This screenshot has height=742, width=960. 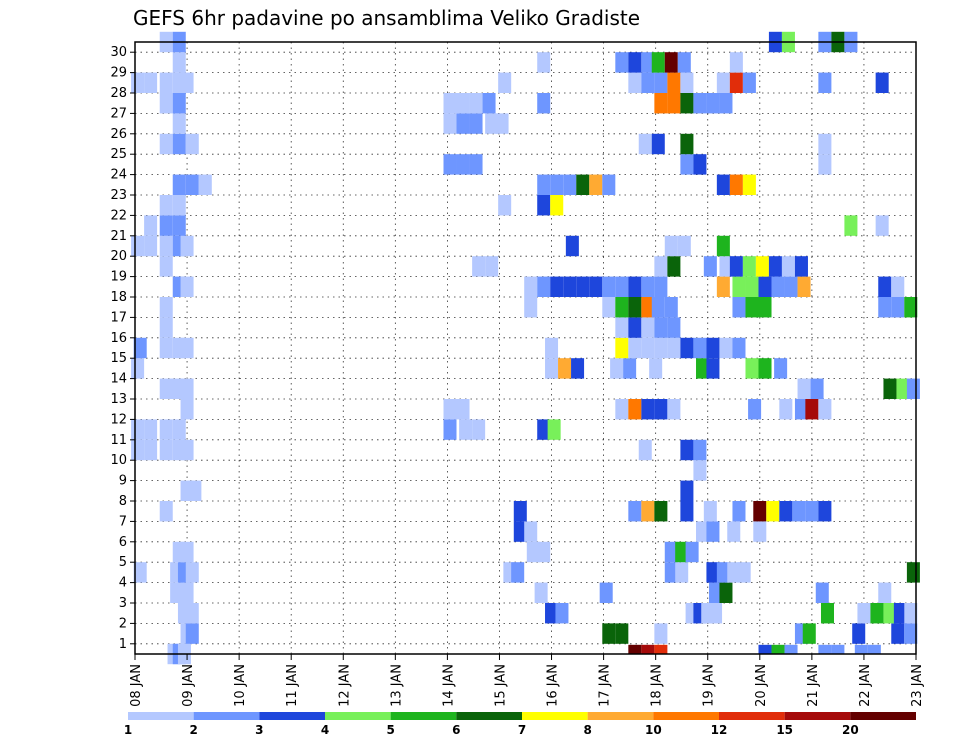 I want to click on y-tick-label: 1, so click(x=123, y=644).